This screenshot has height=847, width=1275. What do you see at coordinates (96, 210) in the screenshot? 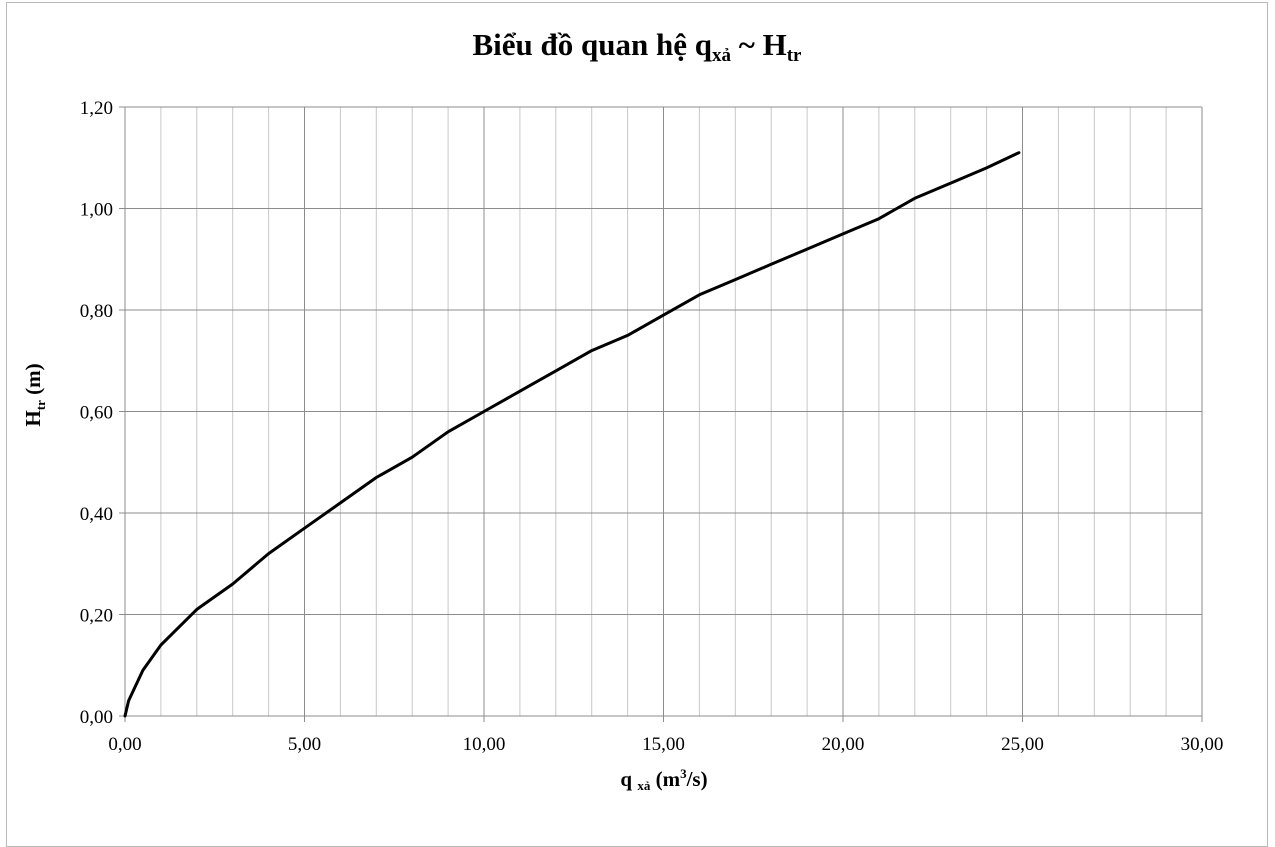
I see `y-tick-label: 1,00` at bounding box center [96, 210].